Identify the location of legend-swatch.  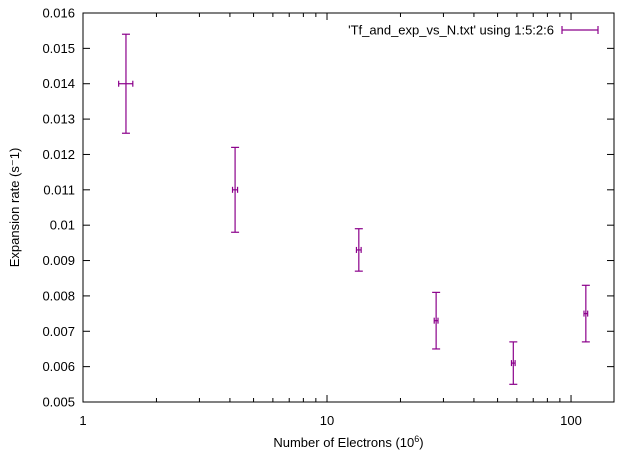
(580, 30).